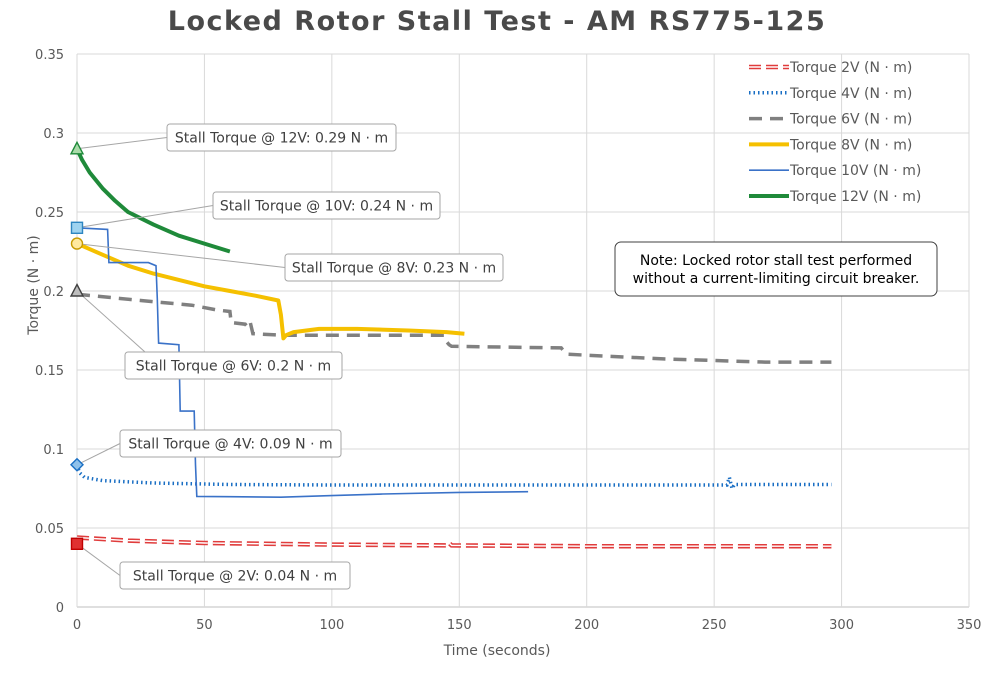  I want to click on callout-text: Stall Torque @ 10V: 0.24 N · m, so click(326, 207).